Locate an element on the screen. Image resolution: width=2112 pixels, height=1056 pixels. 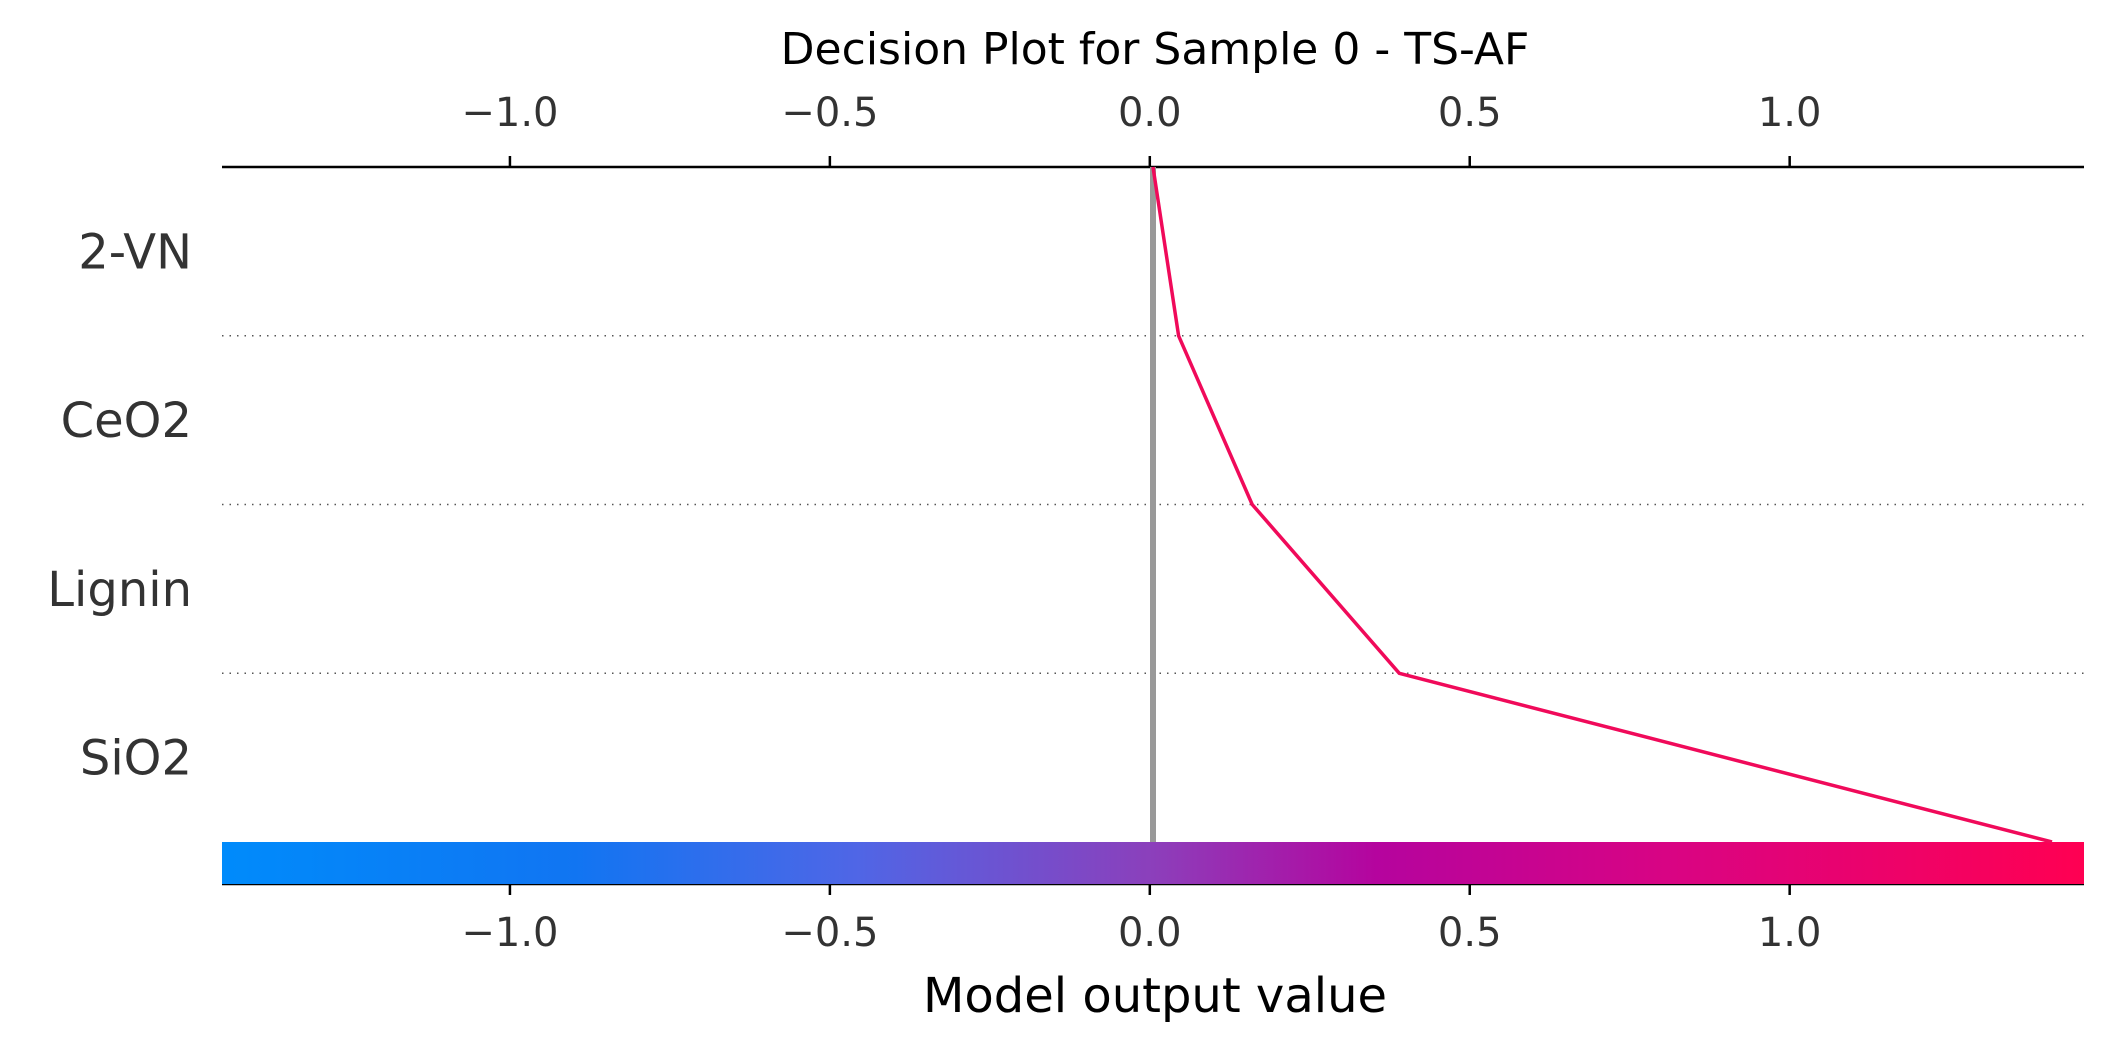
feature-label: 2-VN is located at coordinates (135, 252).